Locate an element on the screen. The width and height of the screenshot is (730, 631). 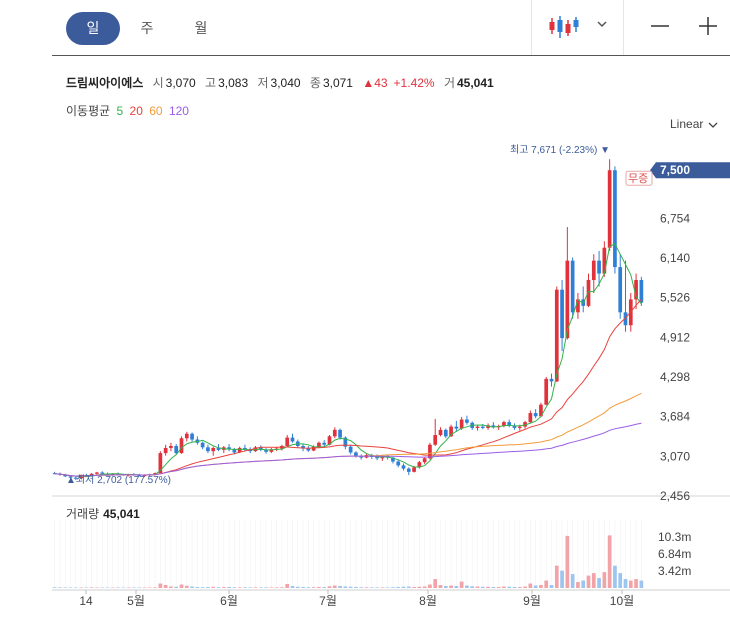
candlestick-icon is located at coordinates (564, 27).